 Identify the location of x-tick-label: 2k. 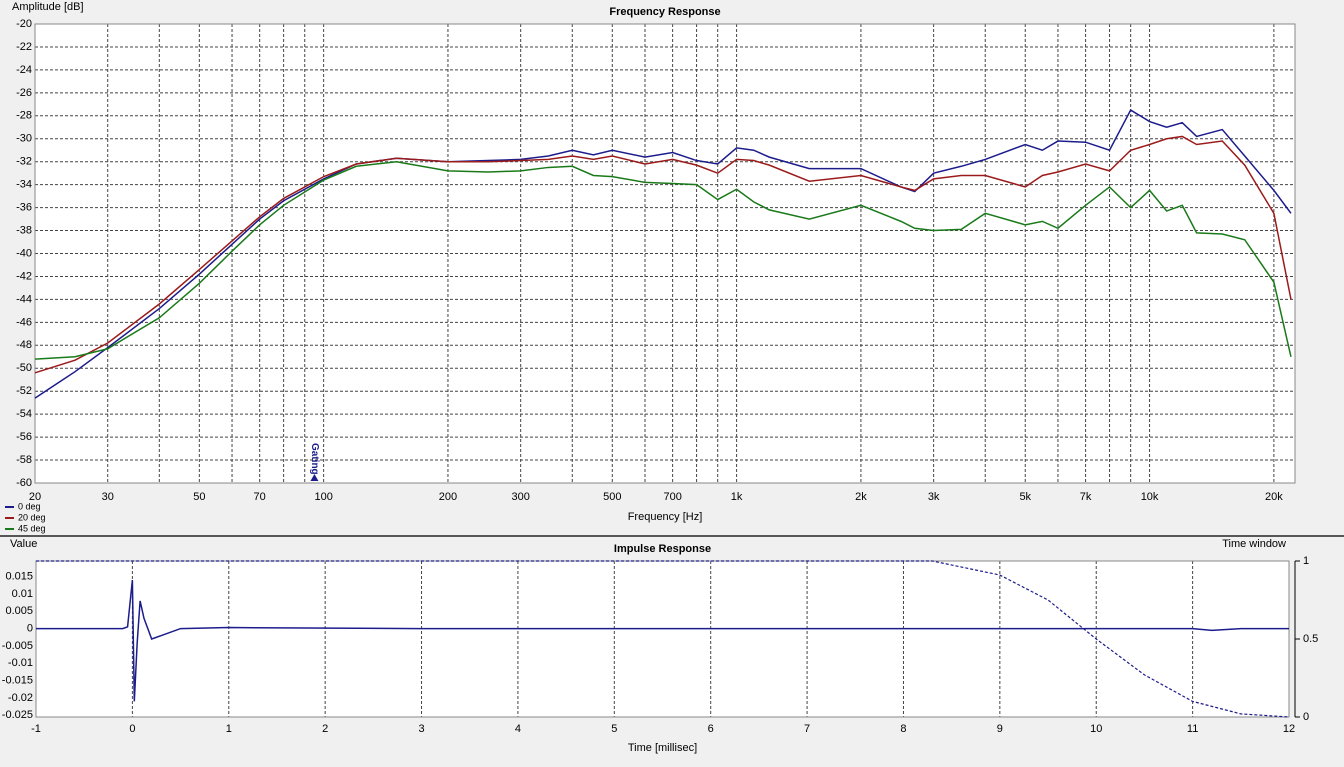
(861, 497).